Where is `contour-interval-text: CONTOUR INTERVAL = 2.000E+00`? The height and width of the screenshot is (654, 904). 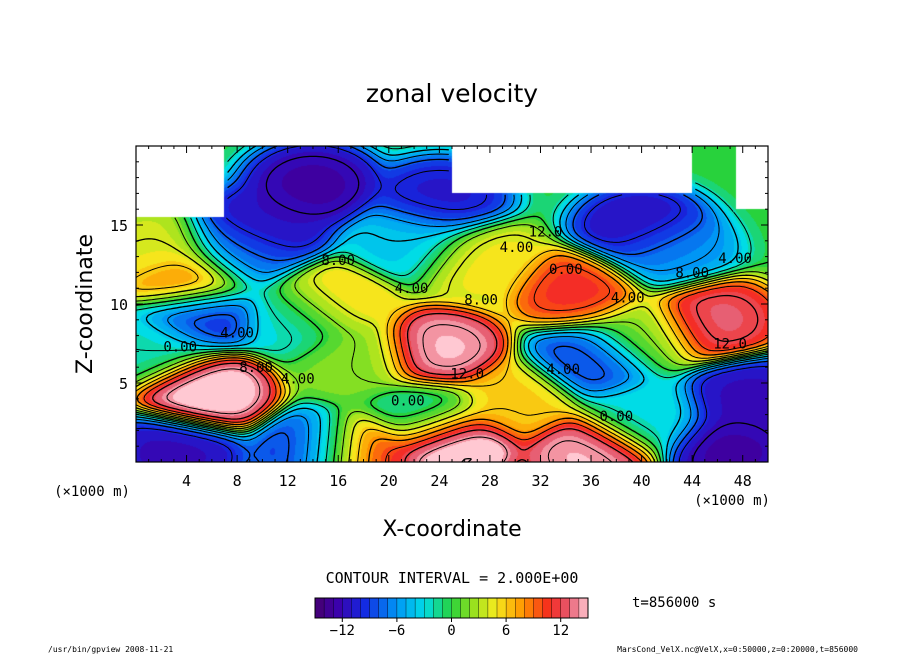
contour-interval-text: CONTOUR INTERVAL = 2.000E+00 is located at coordinates (452, 578).